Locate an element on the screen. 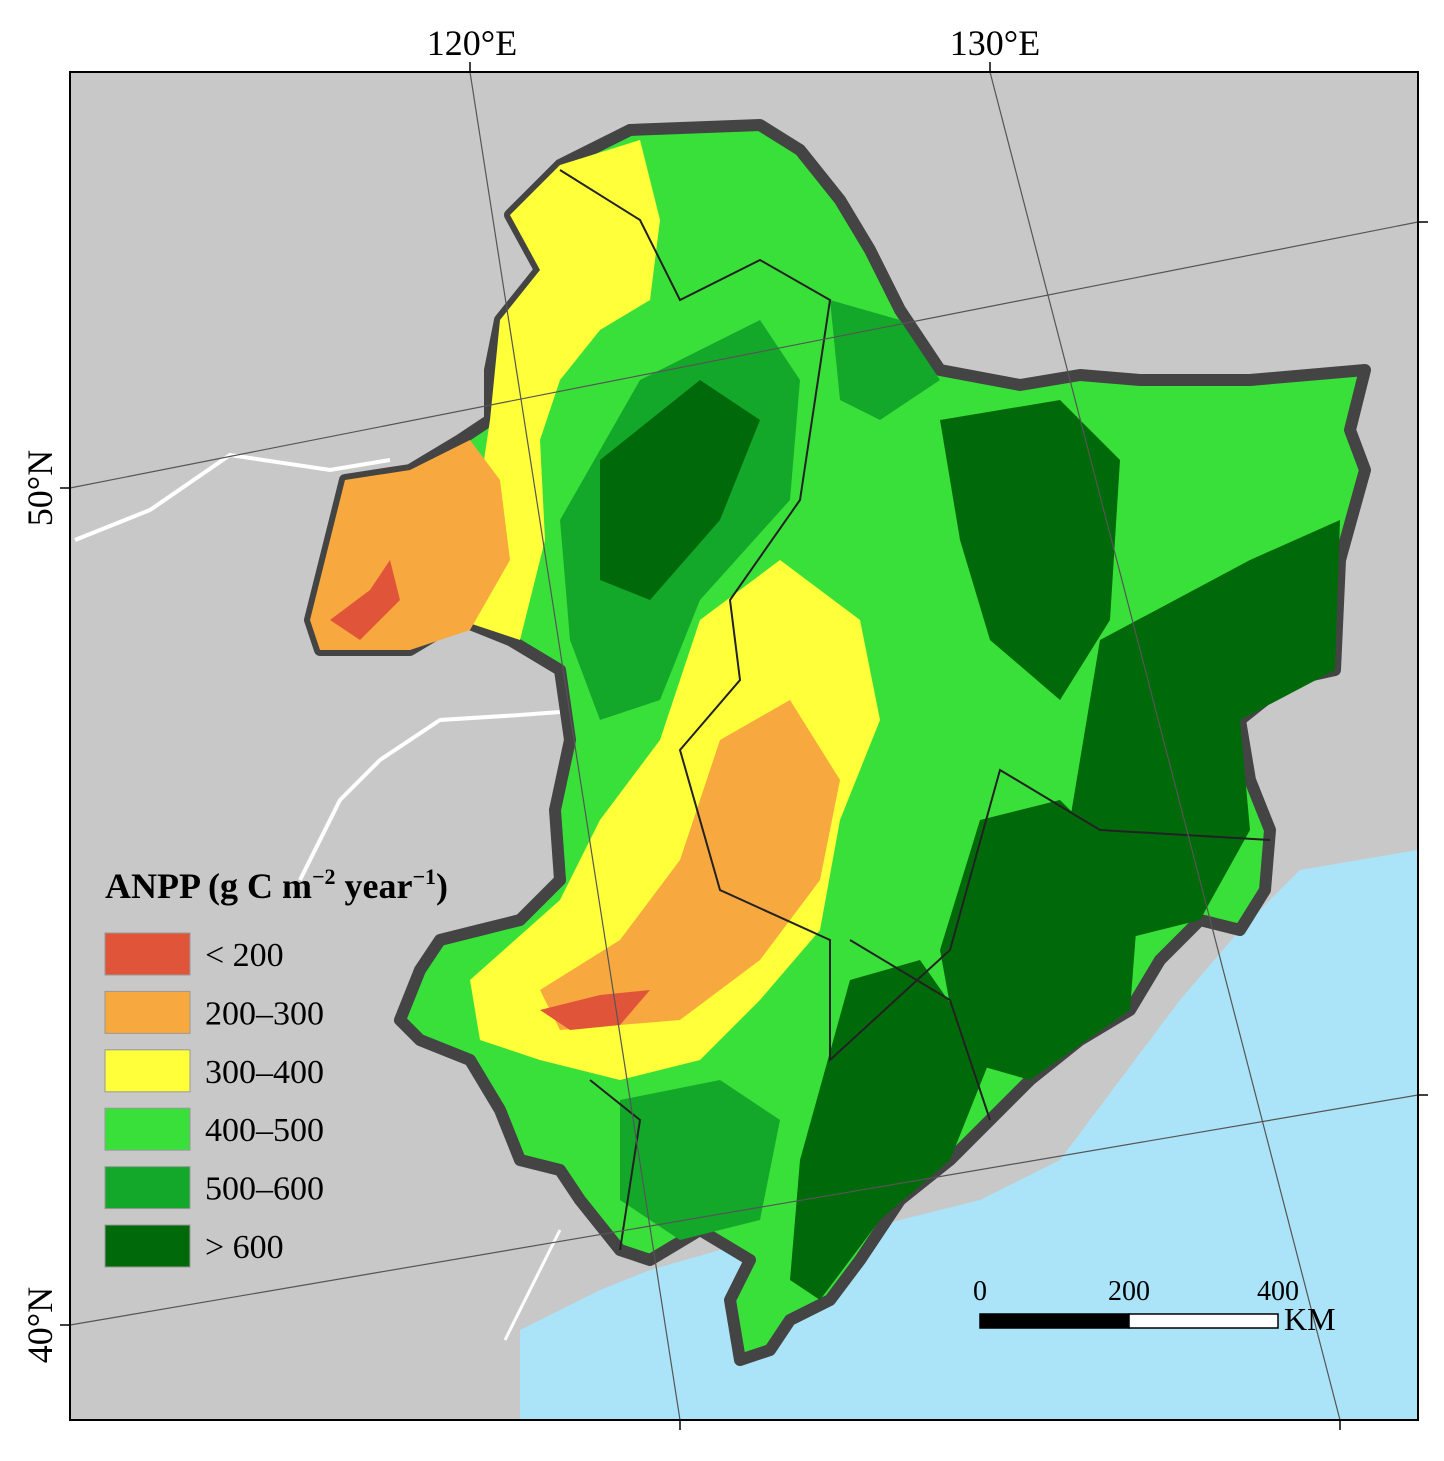  legend-title-sup: −2 is located at coordinates (324, 876).